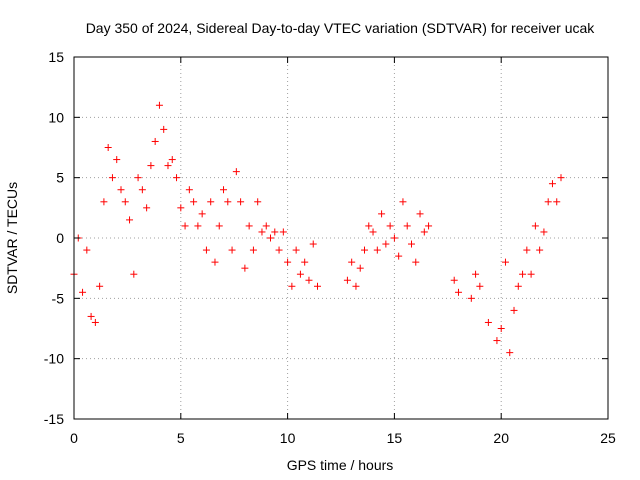 This screenshot has width=640, height=480. Describe the element at coordinates (288, 438) in the screenshot. I see `x-tick-label: 10` at that location.